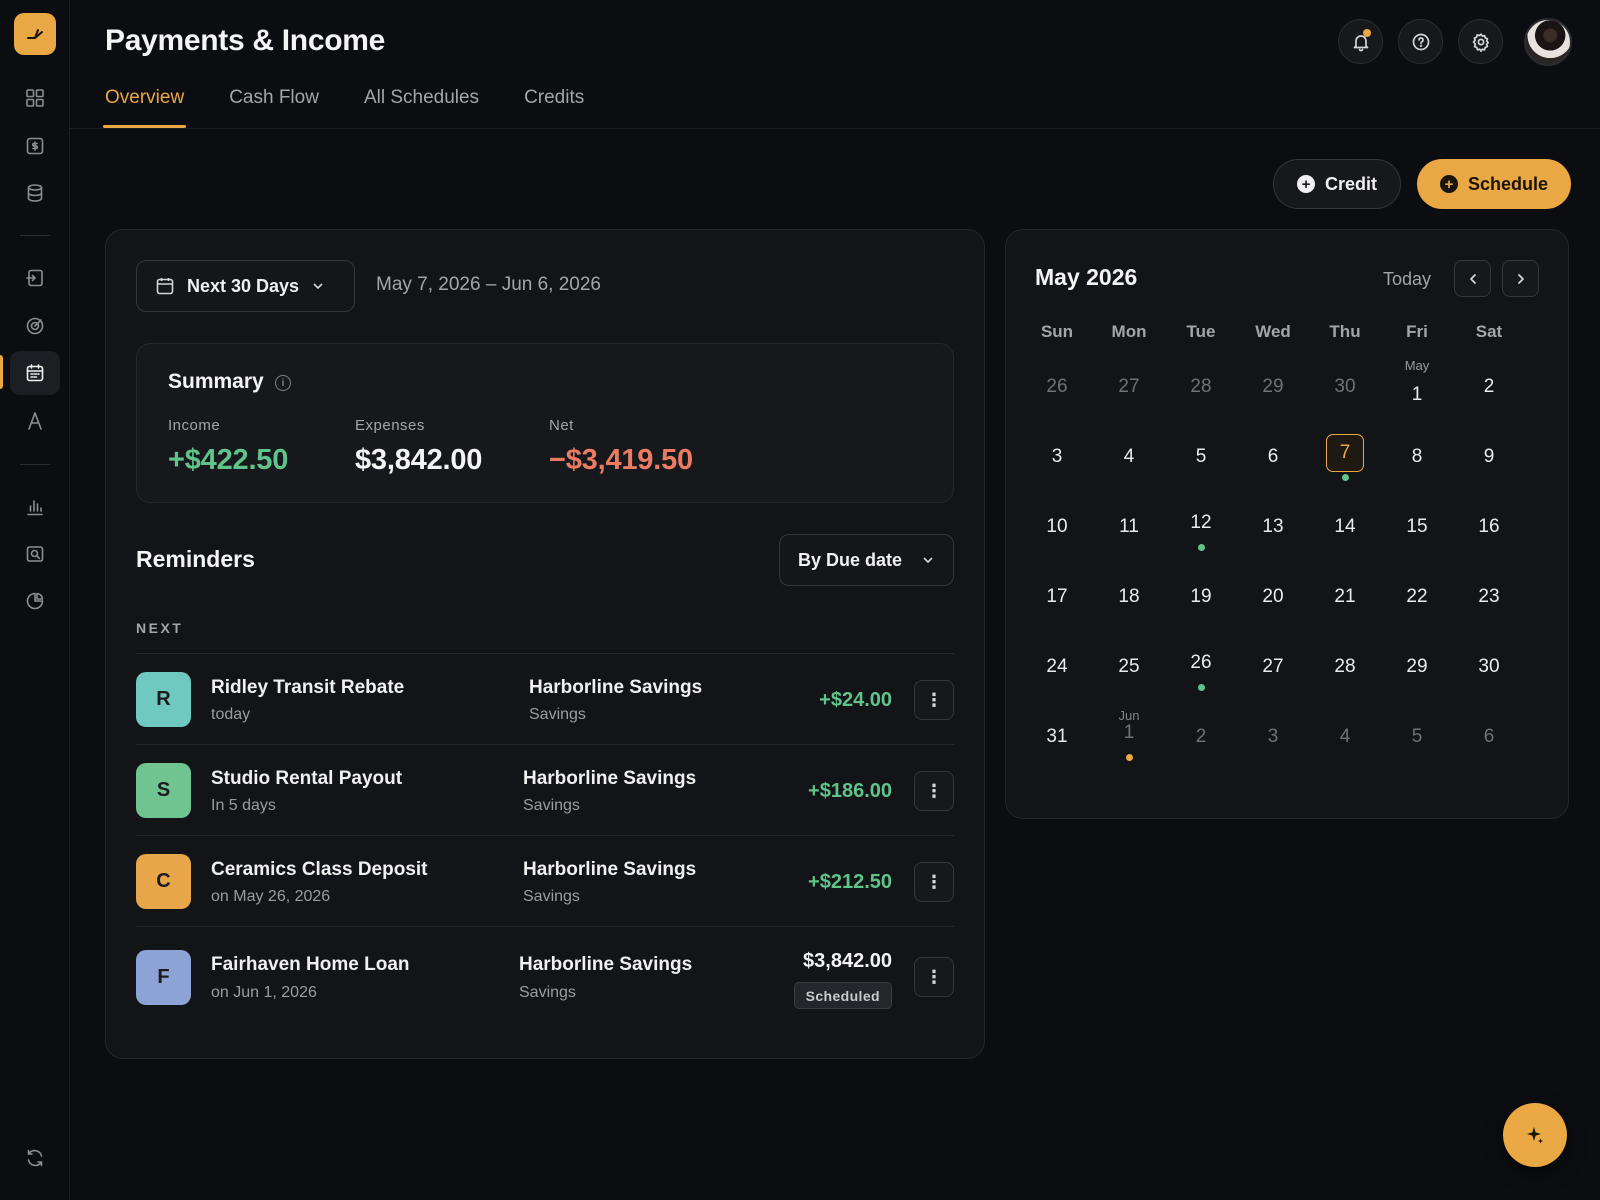 The height and width of the screenshot is (1200, 1600). I want to click on day-number: 14, so click(1345, 526).